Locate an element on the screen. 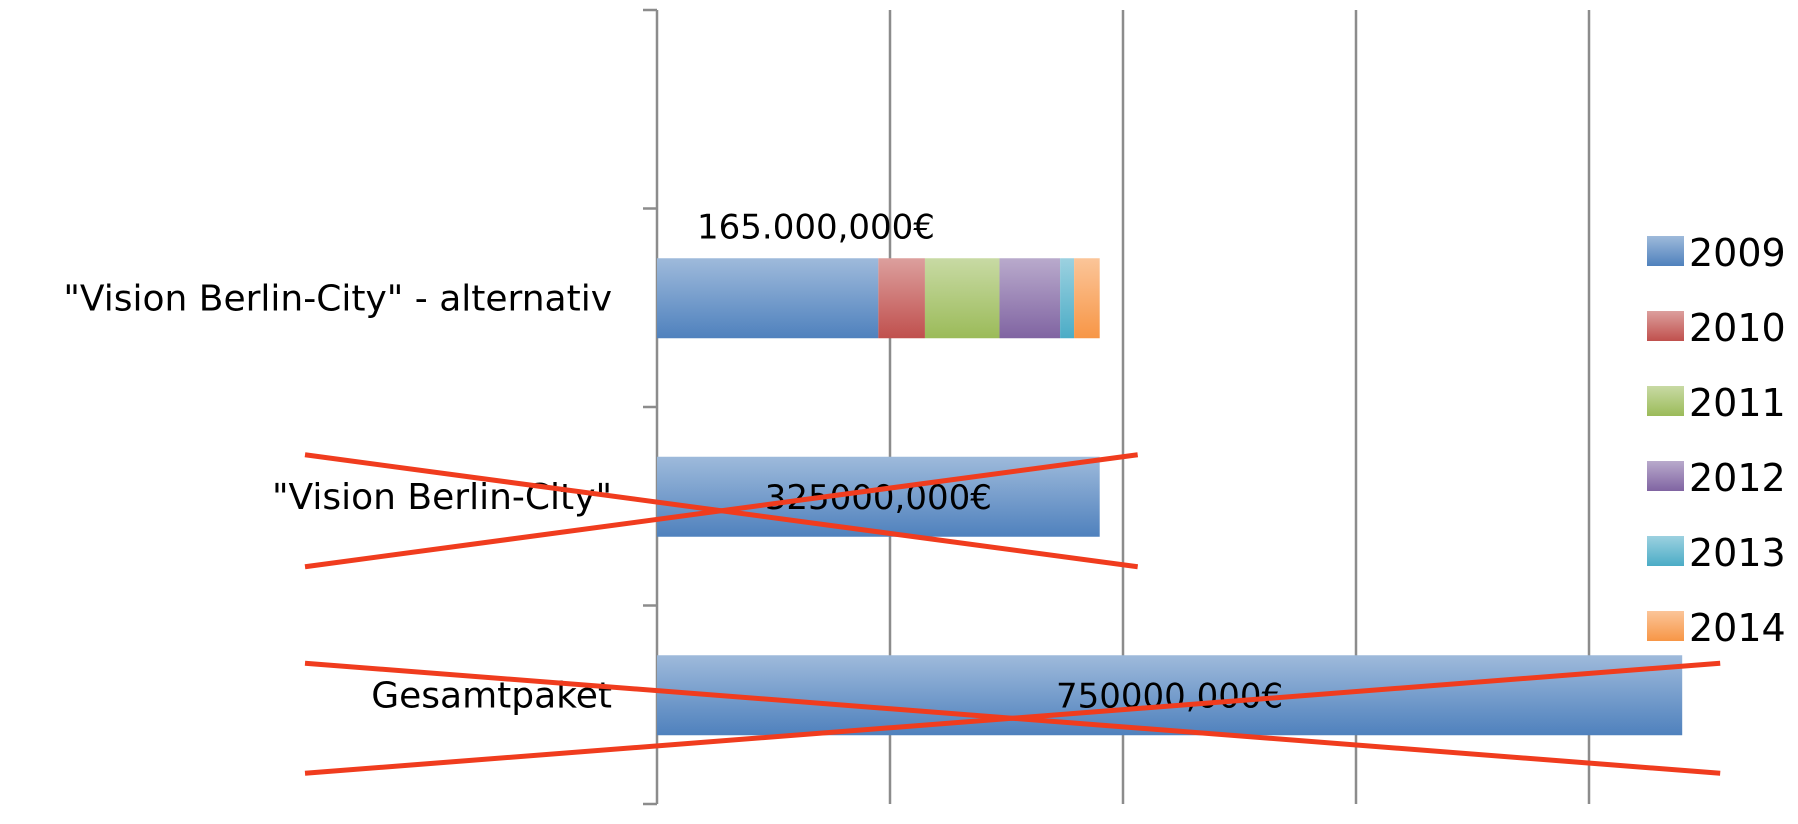  bar-vision-berlin-city-alternativ-2014 is located at coordinates (1087, 298).